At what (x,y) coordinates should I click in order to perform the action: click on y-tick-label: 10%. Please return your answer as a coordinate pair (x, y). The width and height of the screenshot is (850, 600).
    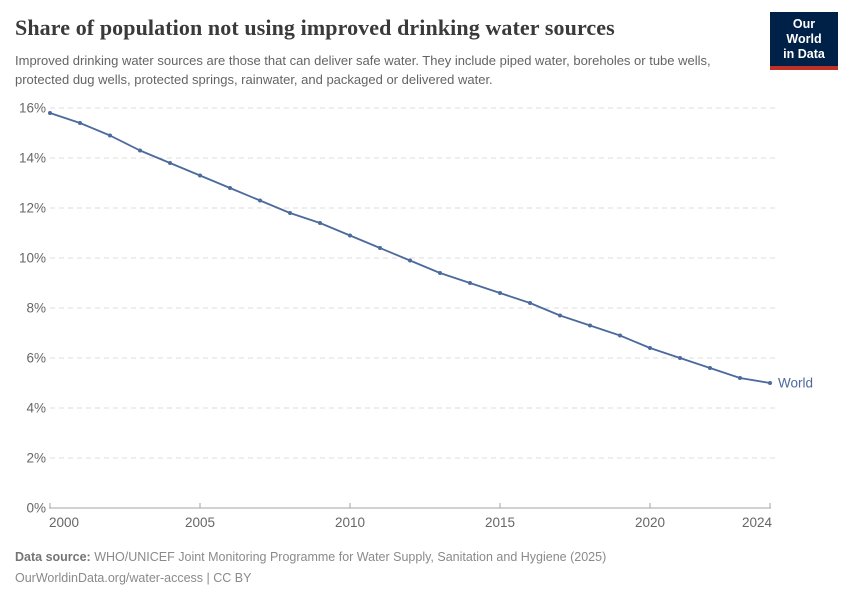
    Looking at the image, I should click on (32, 258).